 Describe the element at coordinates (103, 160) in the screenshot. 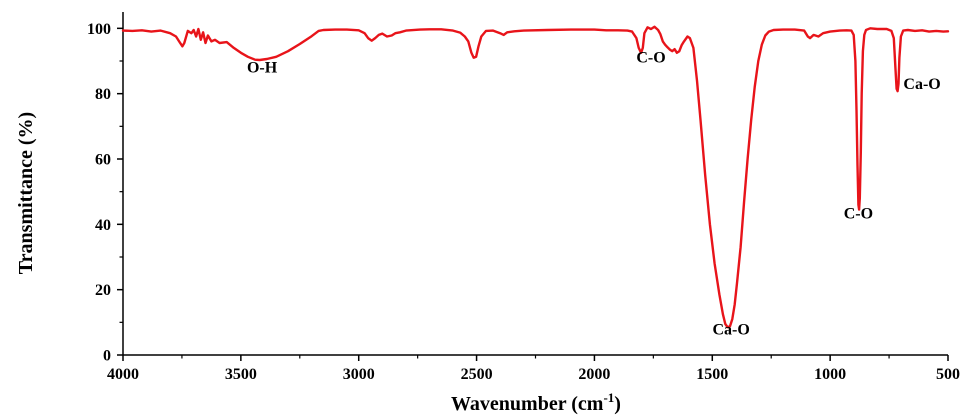

I see `y-tick-label: 60` at that location.